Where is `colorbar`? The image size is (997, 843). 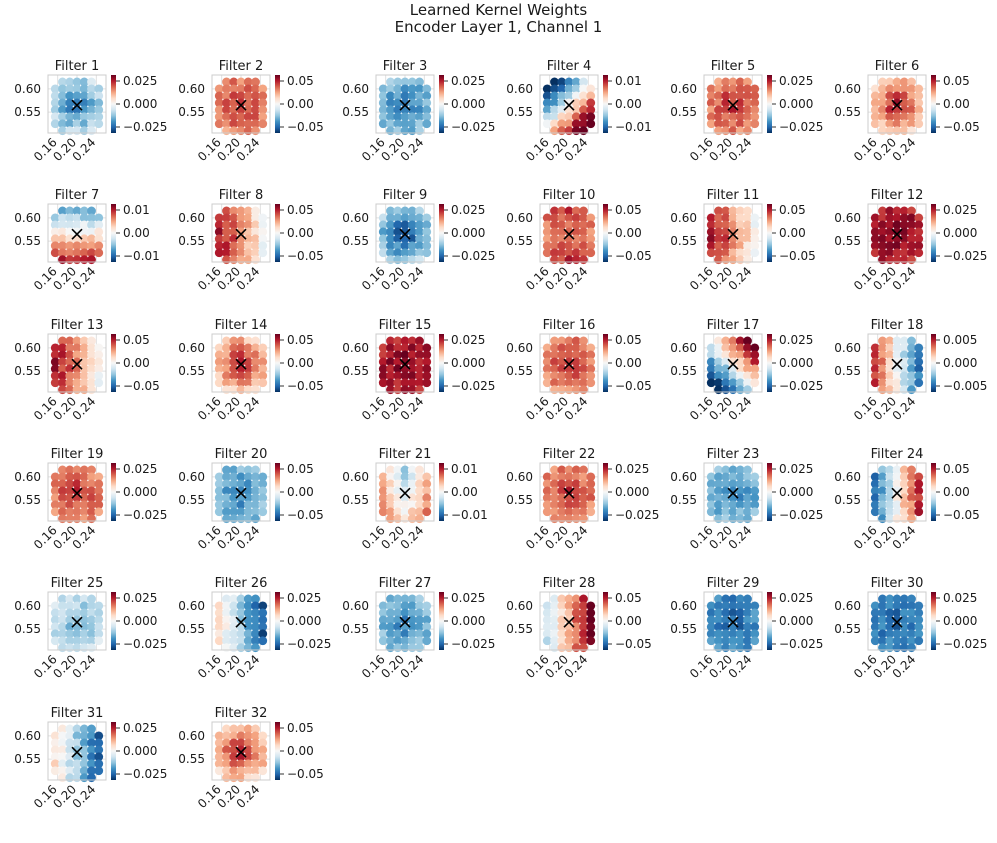 colorbar is located at coordinates (277, 233).